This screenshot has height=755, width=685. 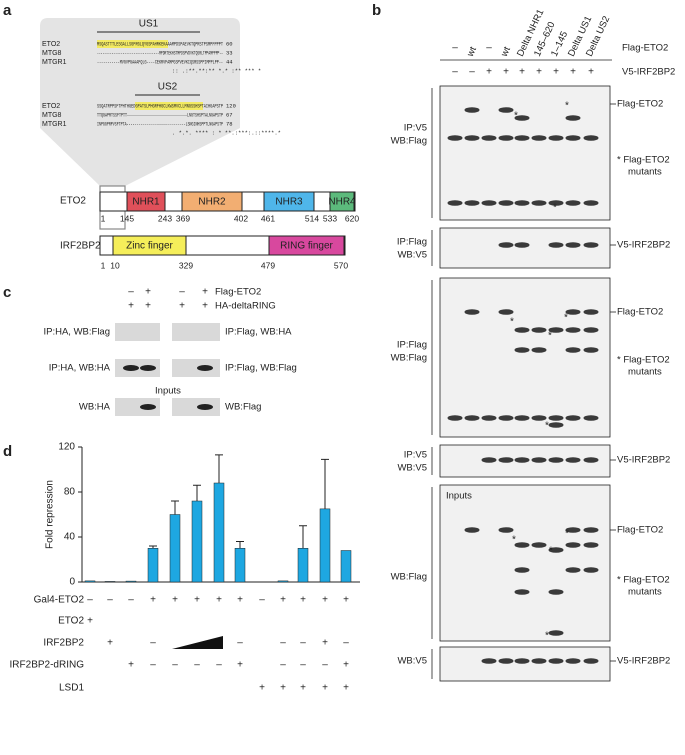 I want to click on domain-label: NHR3, so click(x=289, y=202).